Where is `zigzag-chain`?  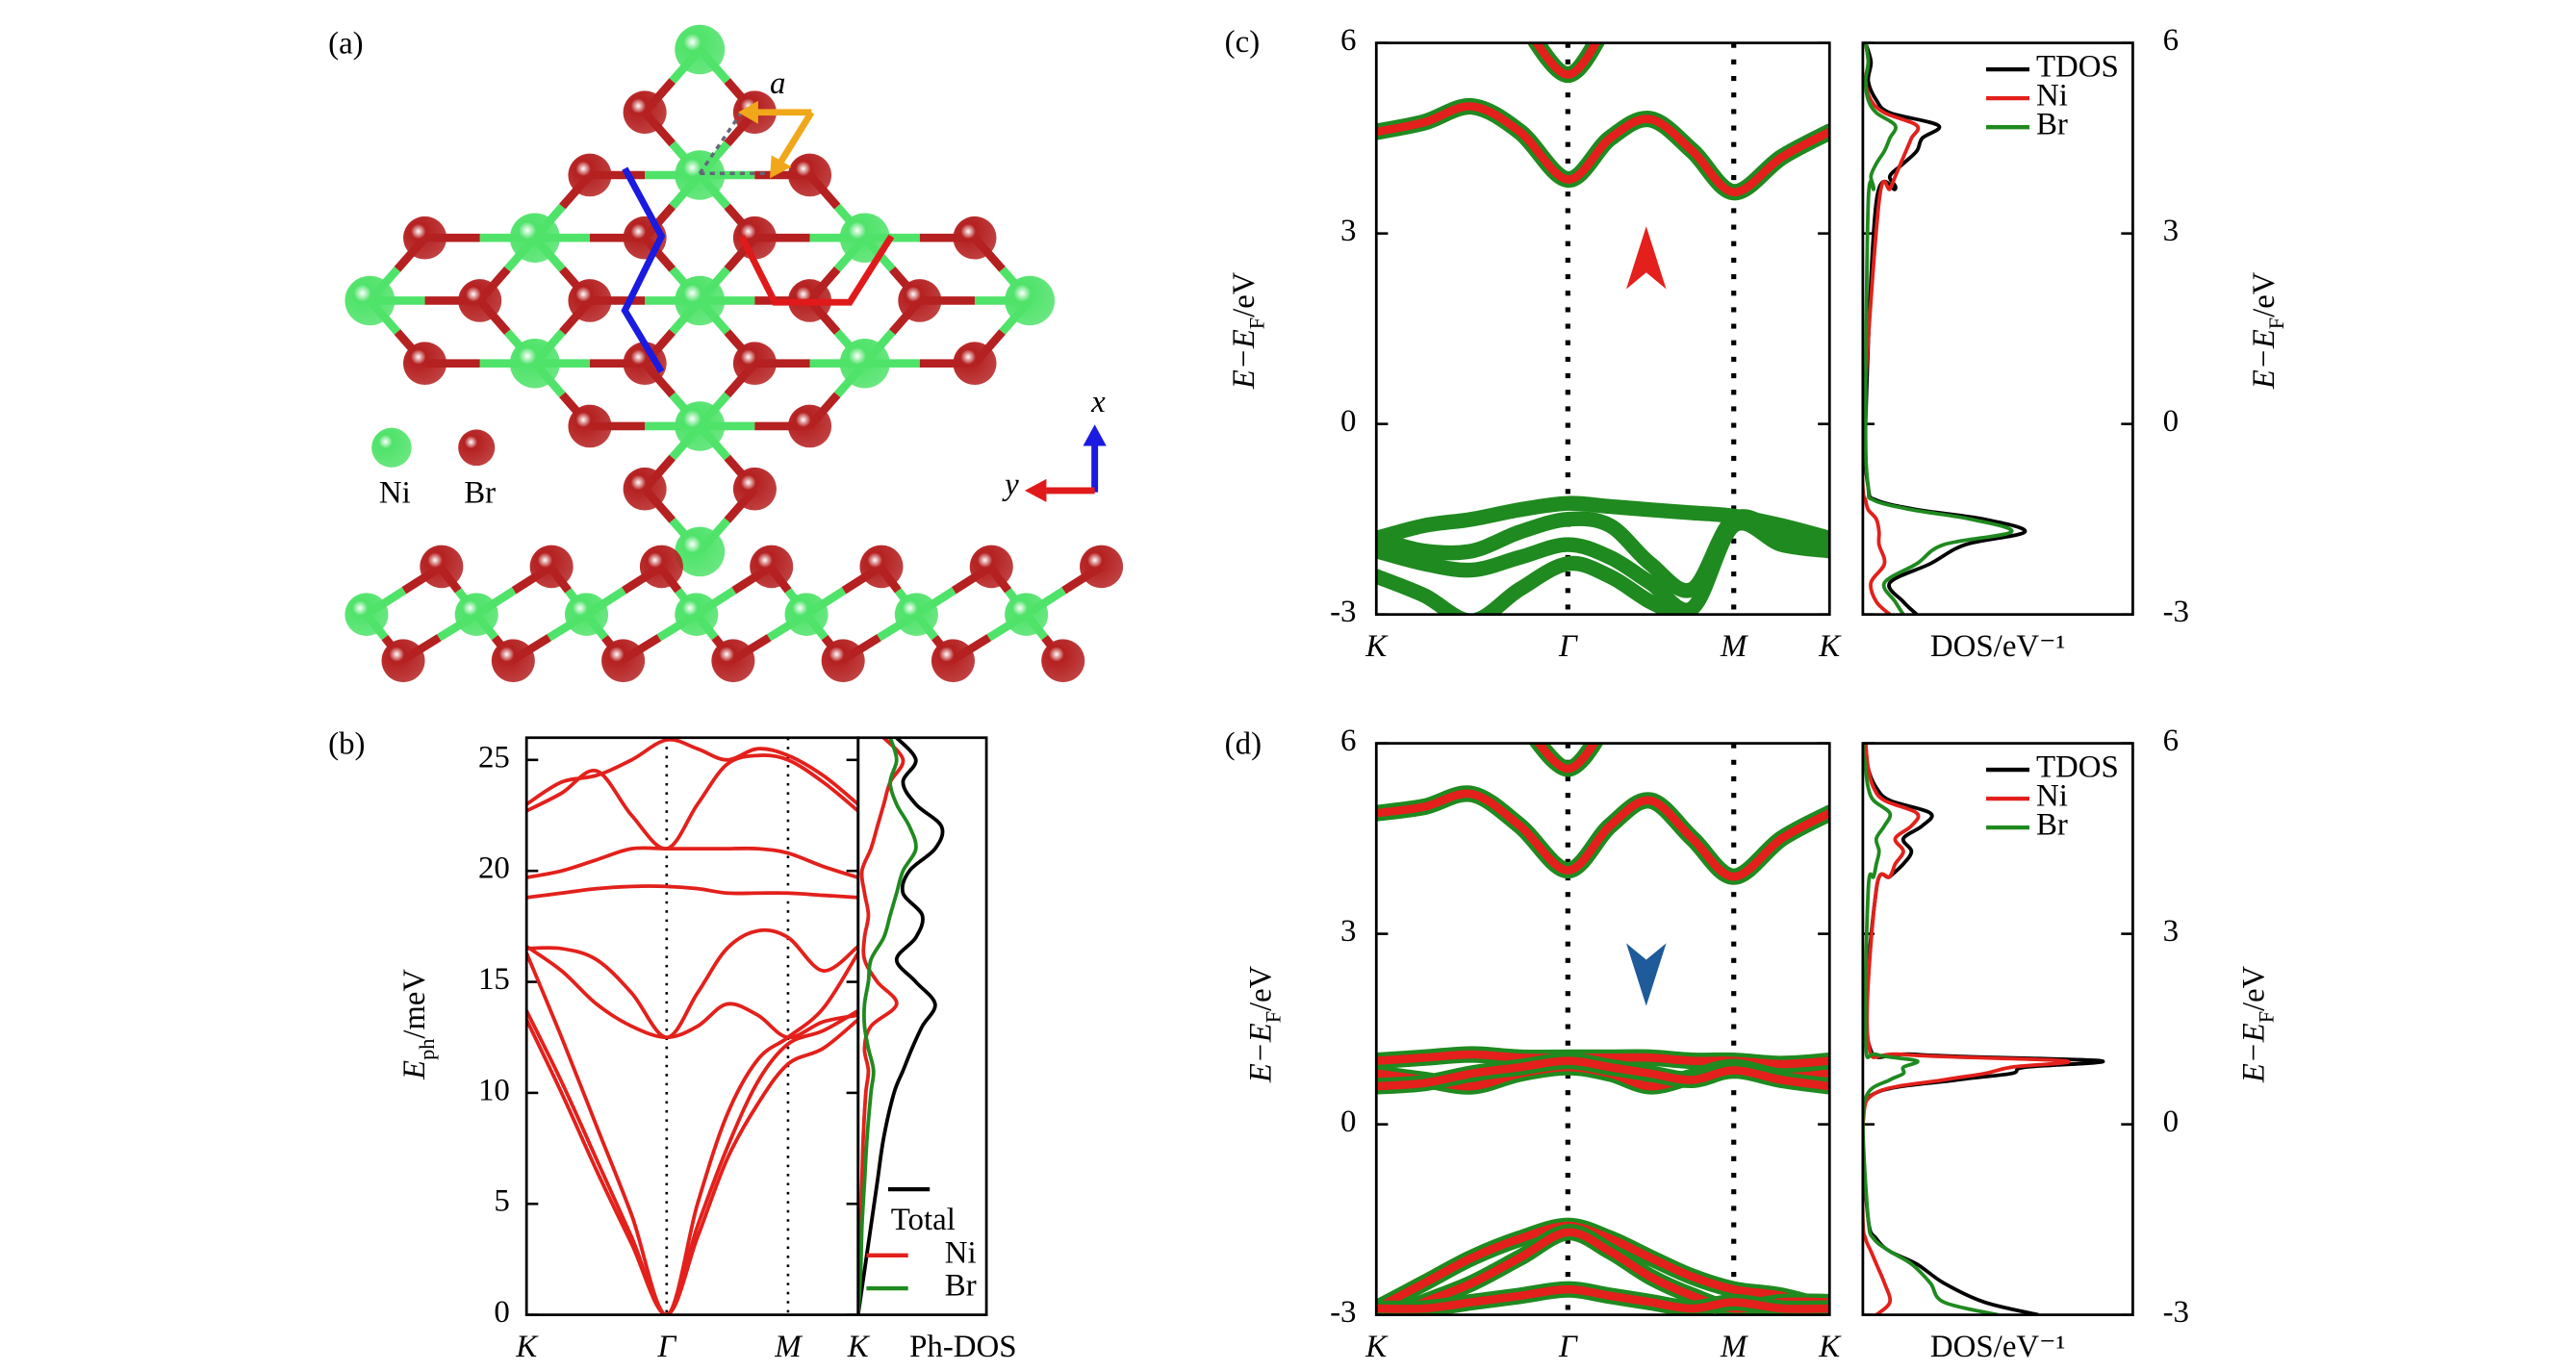
zigzag-chain is located at coordinates (643, 270).